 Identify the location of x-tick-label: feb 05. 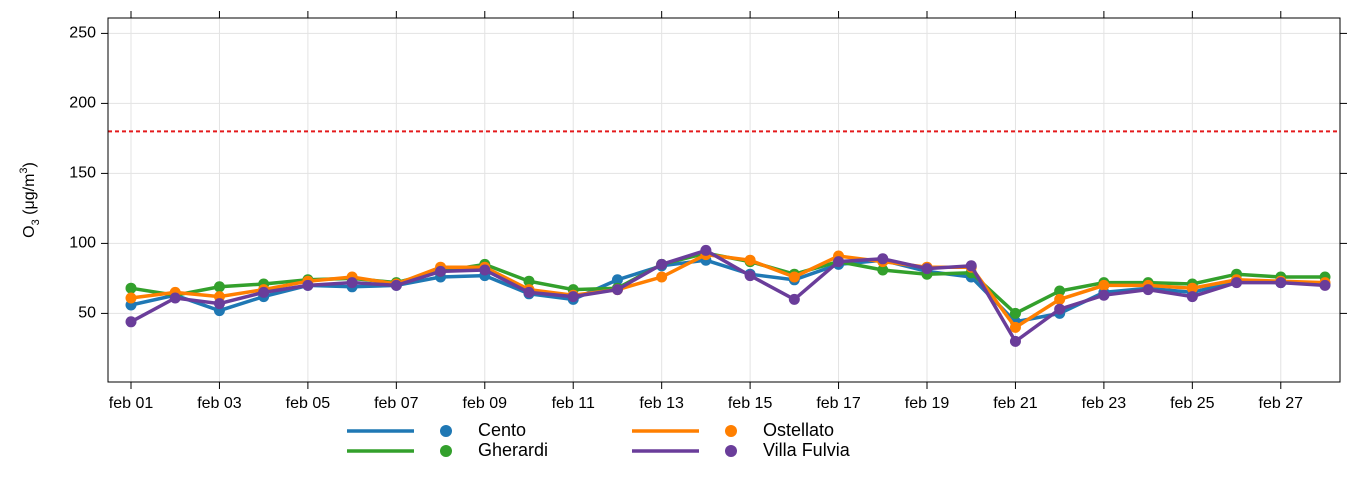
(308, 403).